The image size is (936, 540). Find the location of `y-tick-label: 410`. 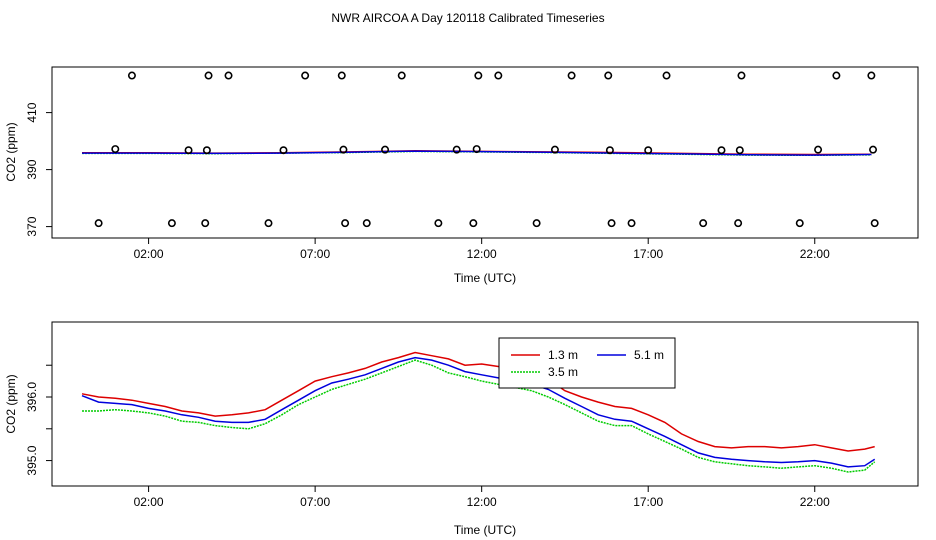

y-tick-label: 410 is located at coordinates (32, 112).